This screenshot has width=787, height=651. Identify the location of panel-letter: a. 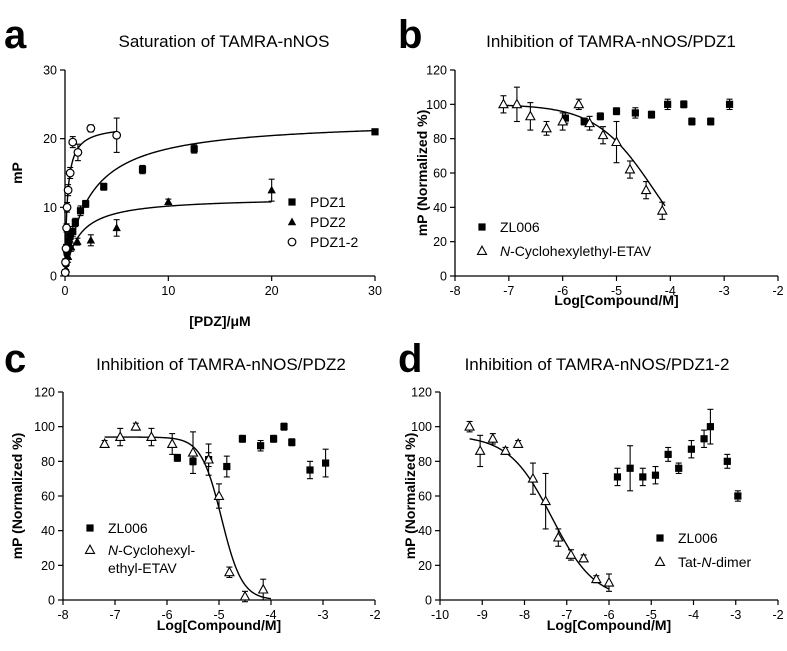
(15, 35).